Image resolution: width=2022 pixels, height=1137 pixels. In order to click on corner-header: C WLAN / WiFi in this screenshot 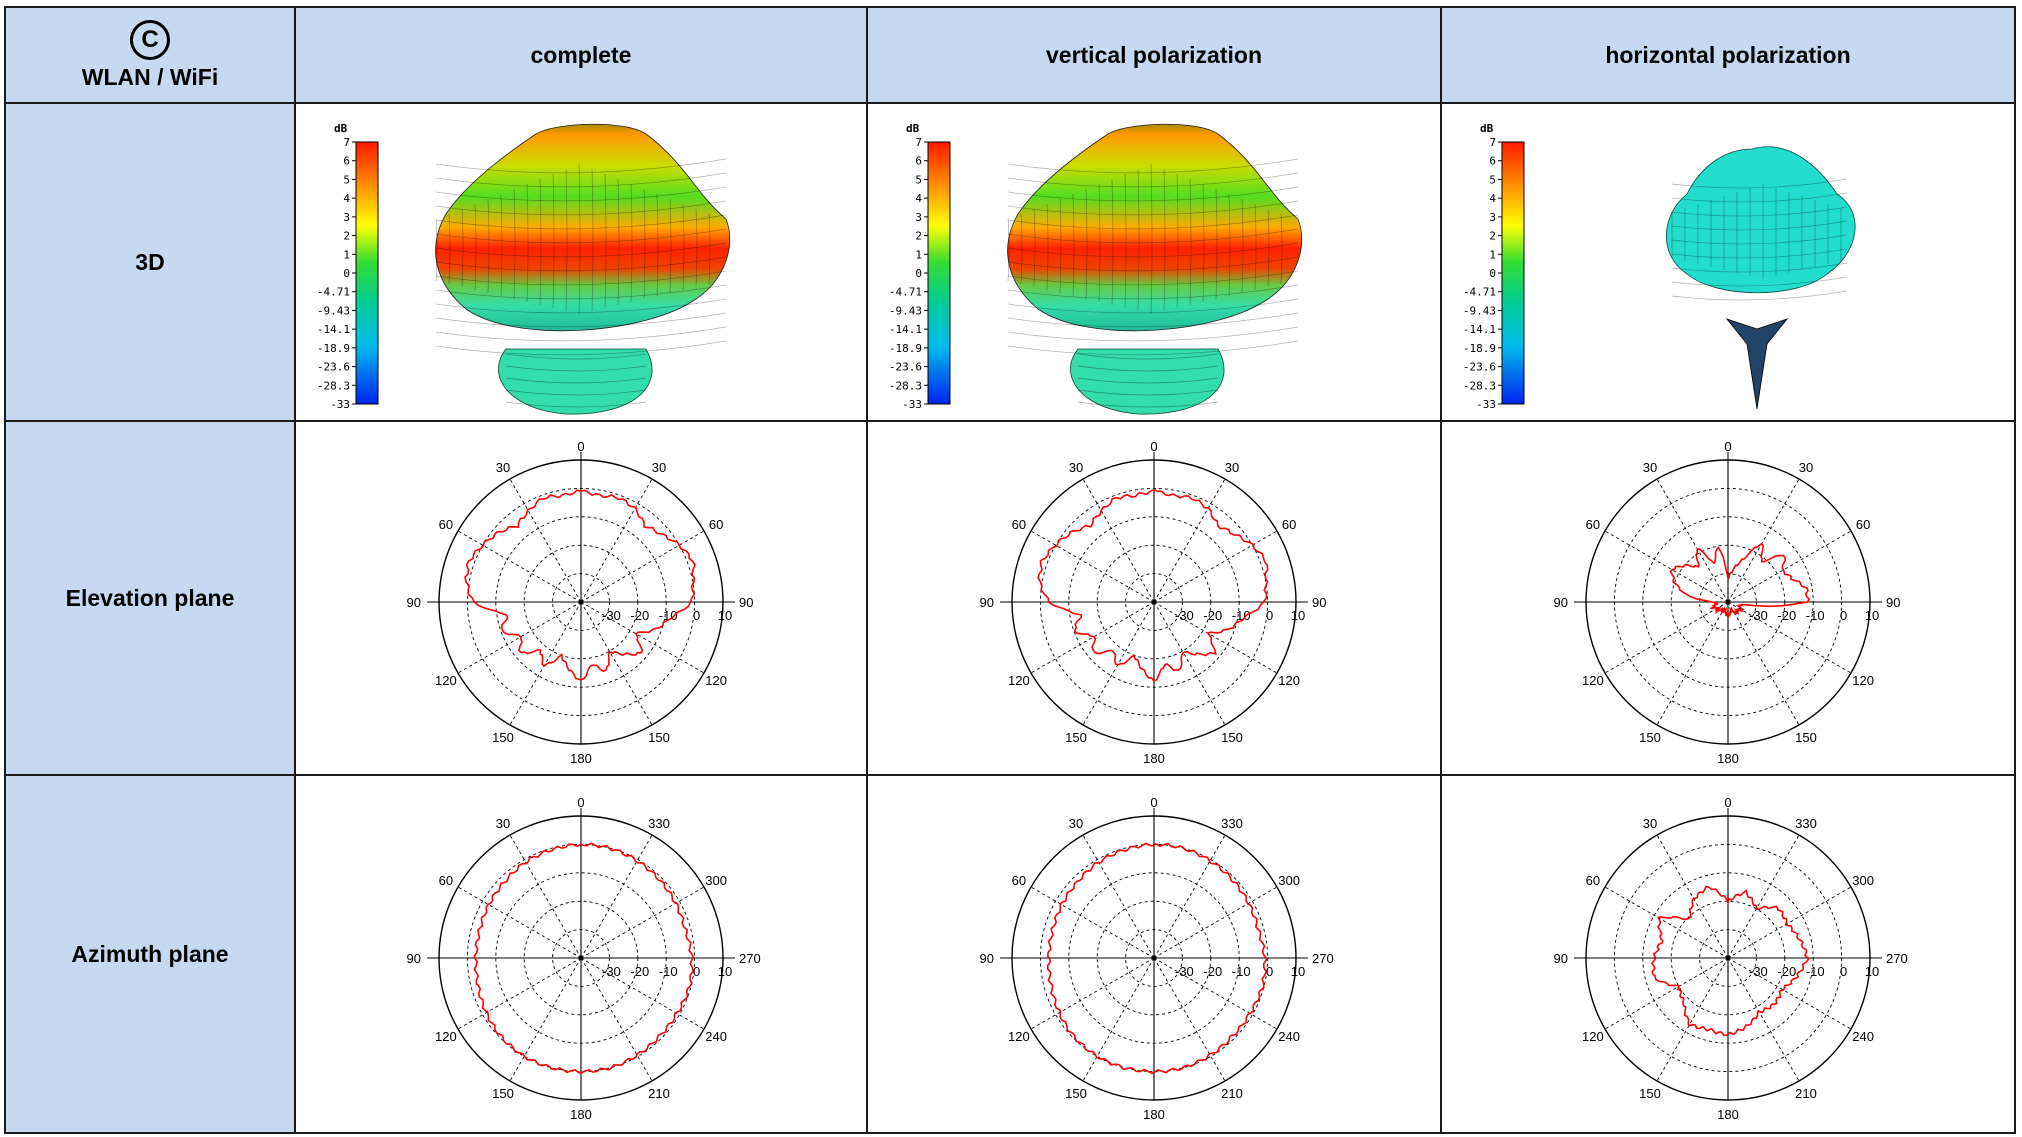, I will do `click(150, 55)`.